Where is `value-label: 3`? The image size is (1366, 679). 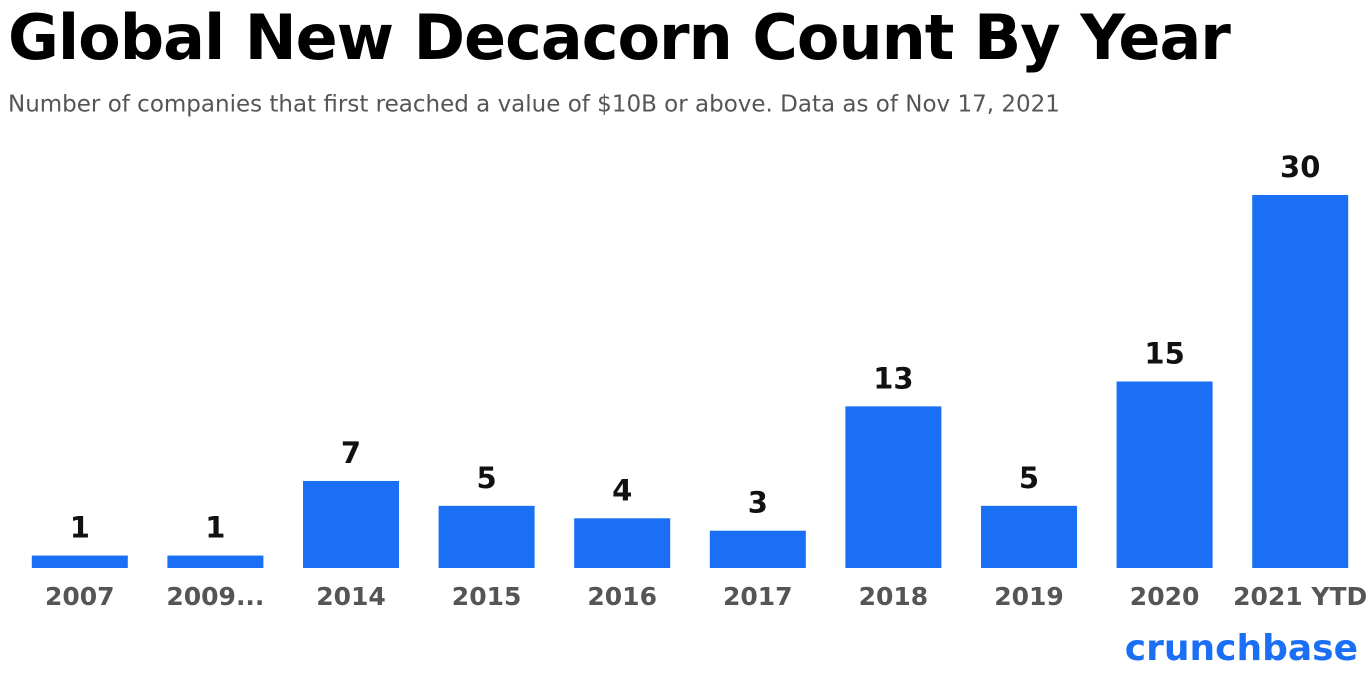
value-label: 3 is located at coordinates (758, 503).